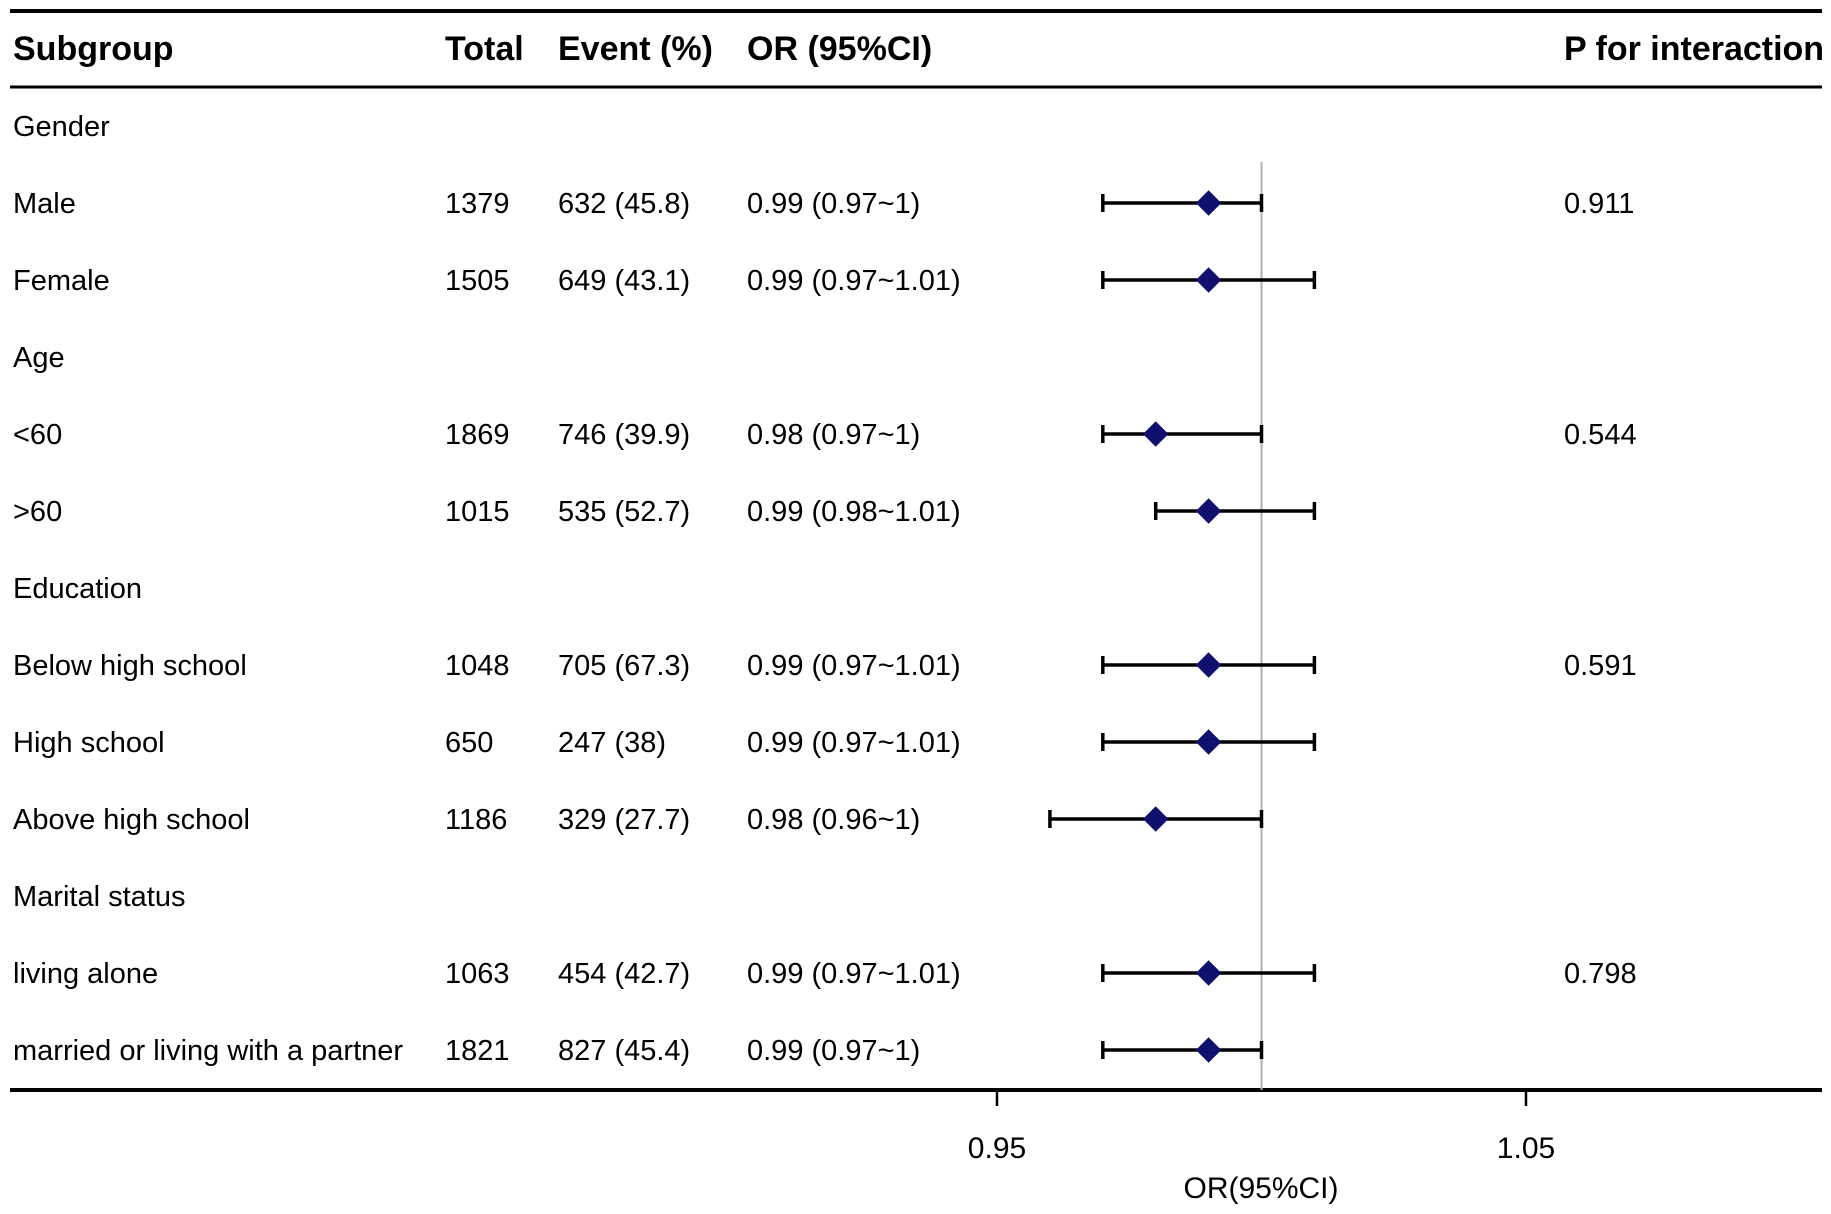  What do you see at coordinates (624, 666) in the screenshot?
I see `event-cell: 705 (67.3)` at bounding box center [624, 666].